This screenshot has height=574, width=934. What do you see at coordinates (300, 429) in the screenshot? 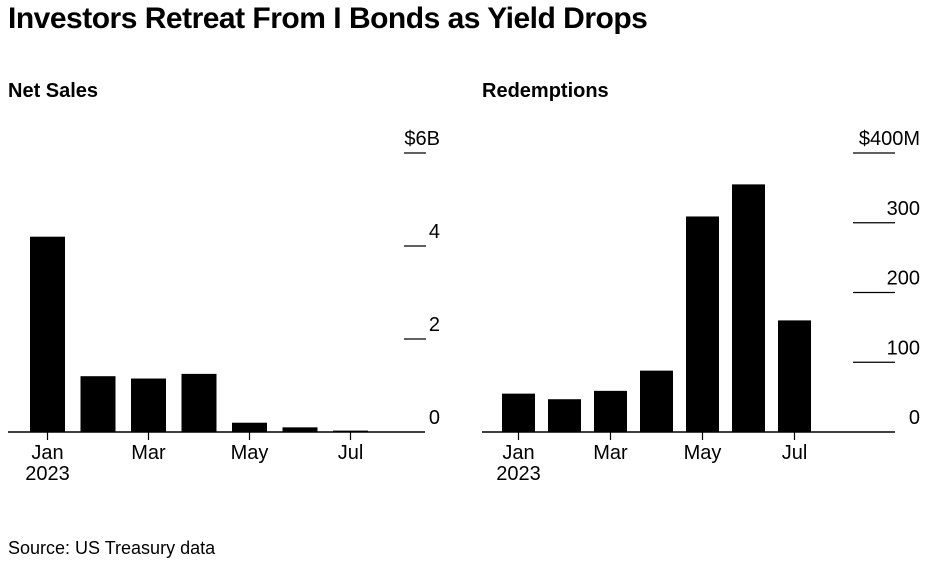
I see `net-sales-bar-jun` at bounding box center [300, 429].